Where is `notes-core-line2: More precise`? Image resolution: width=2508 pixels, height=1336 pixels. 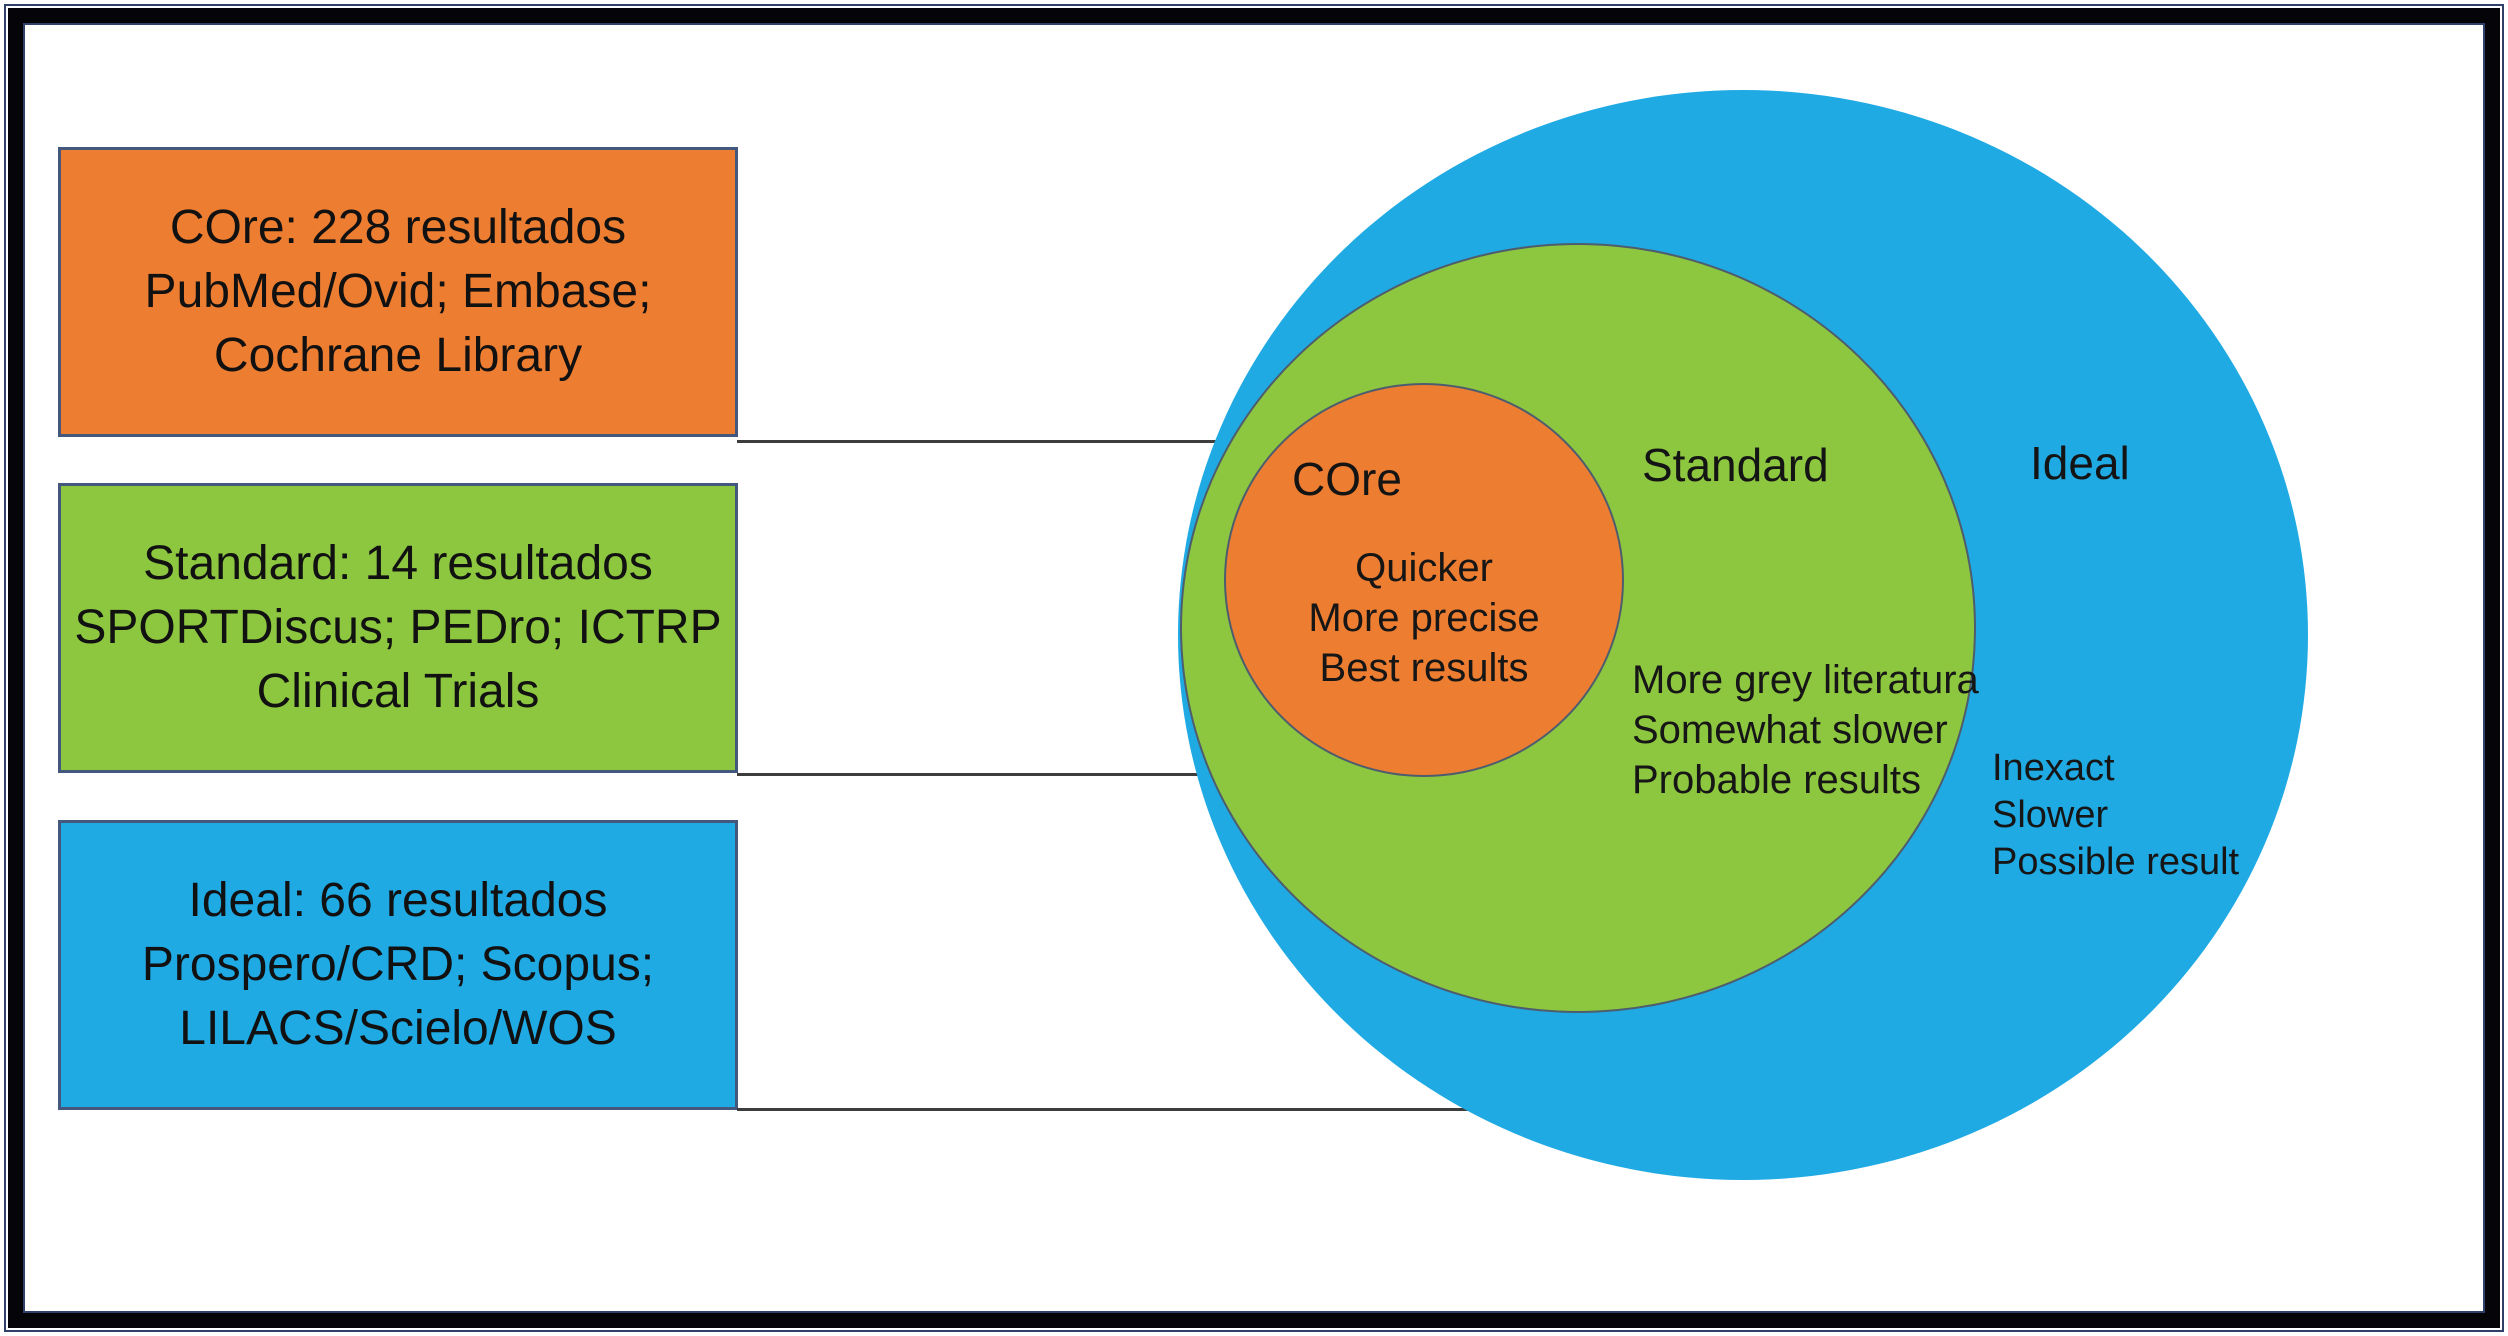
notes-core-line2: More precise is located at coordinates (1424, 618).